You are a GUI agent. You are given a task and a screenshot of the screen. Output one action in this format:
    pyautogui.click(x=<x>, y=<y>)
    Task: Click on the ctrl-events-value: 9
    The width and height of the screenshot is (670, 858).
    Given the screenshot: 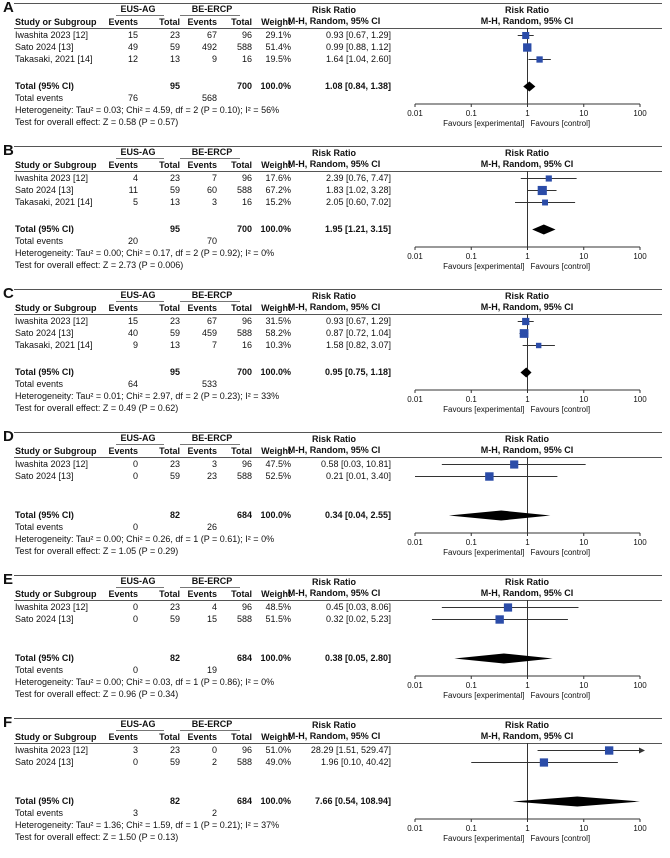 What is the action you would take?
    pyautogui.click(x=214, y=59)
    